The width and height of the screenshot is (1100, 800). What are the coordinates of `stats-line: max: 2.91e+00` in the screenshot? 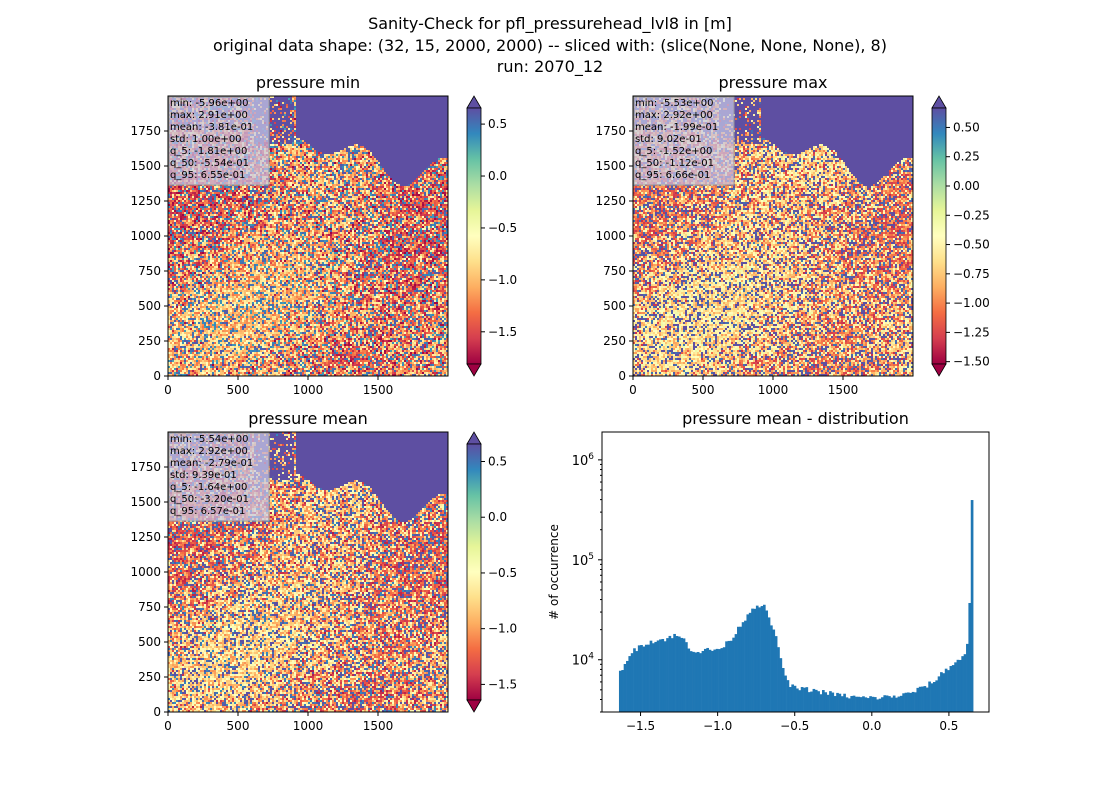 It's located at (209, 115).